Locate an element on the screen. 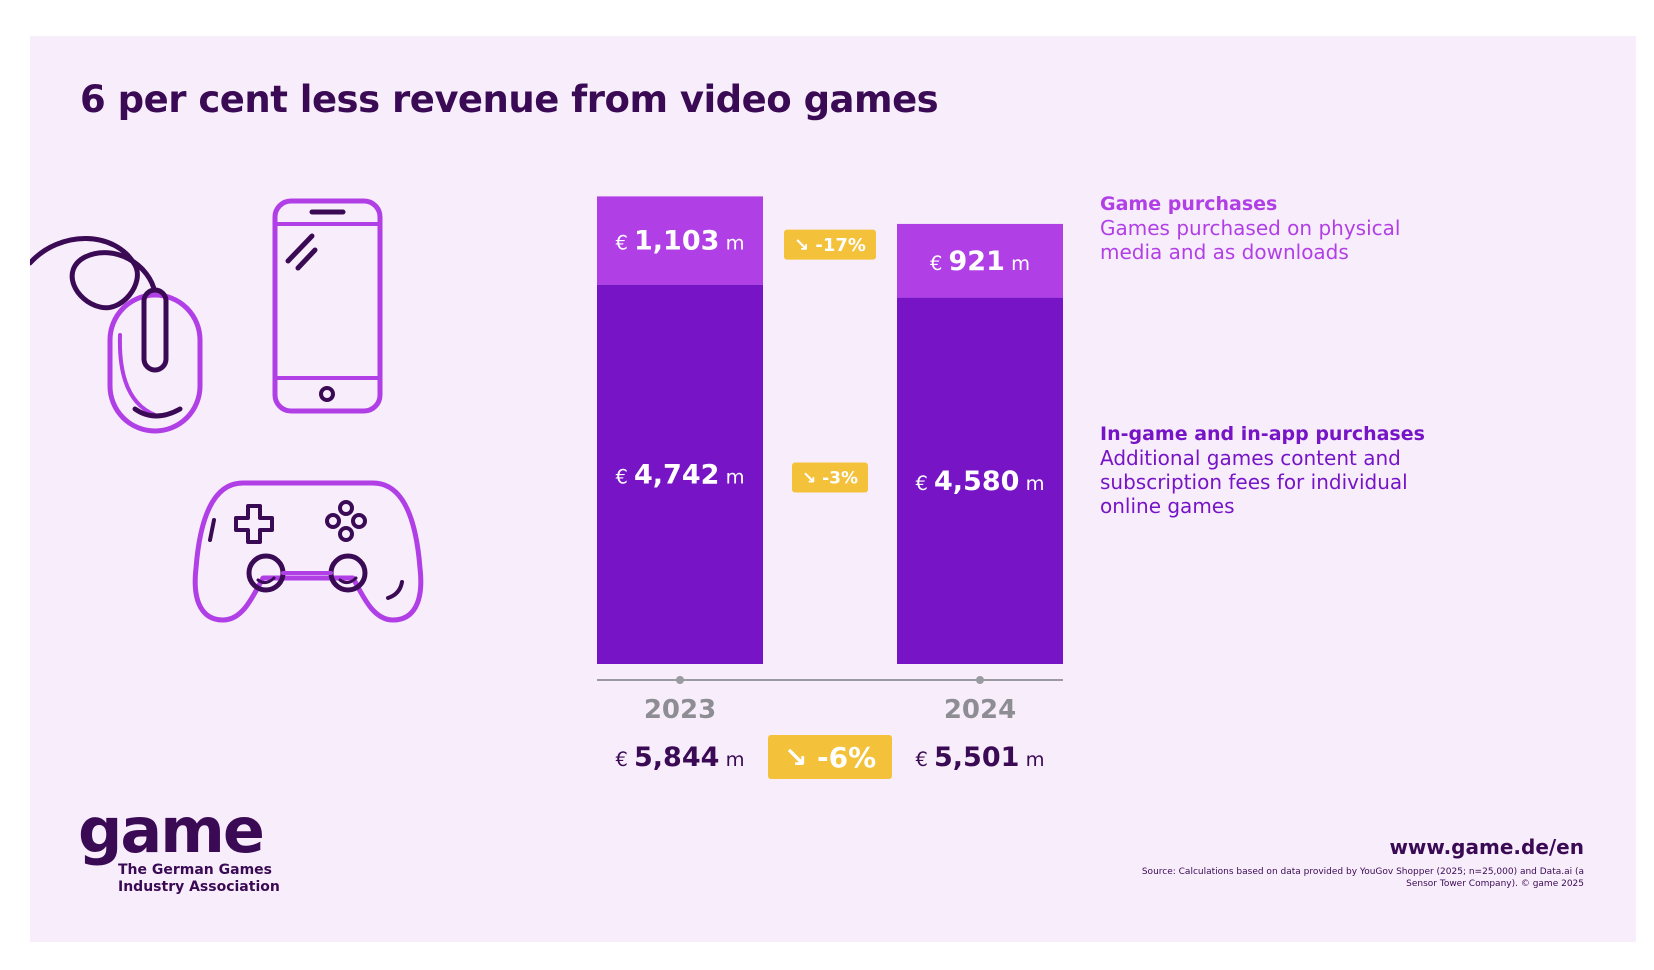  logo-subtitle-line-2: Industry Association is located at coordinates (199, 887).